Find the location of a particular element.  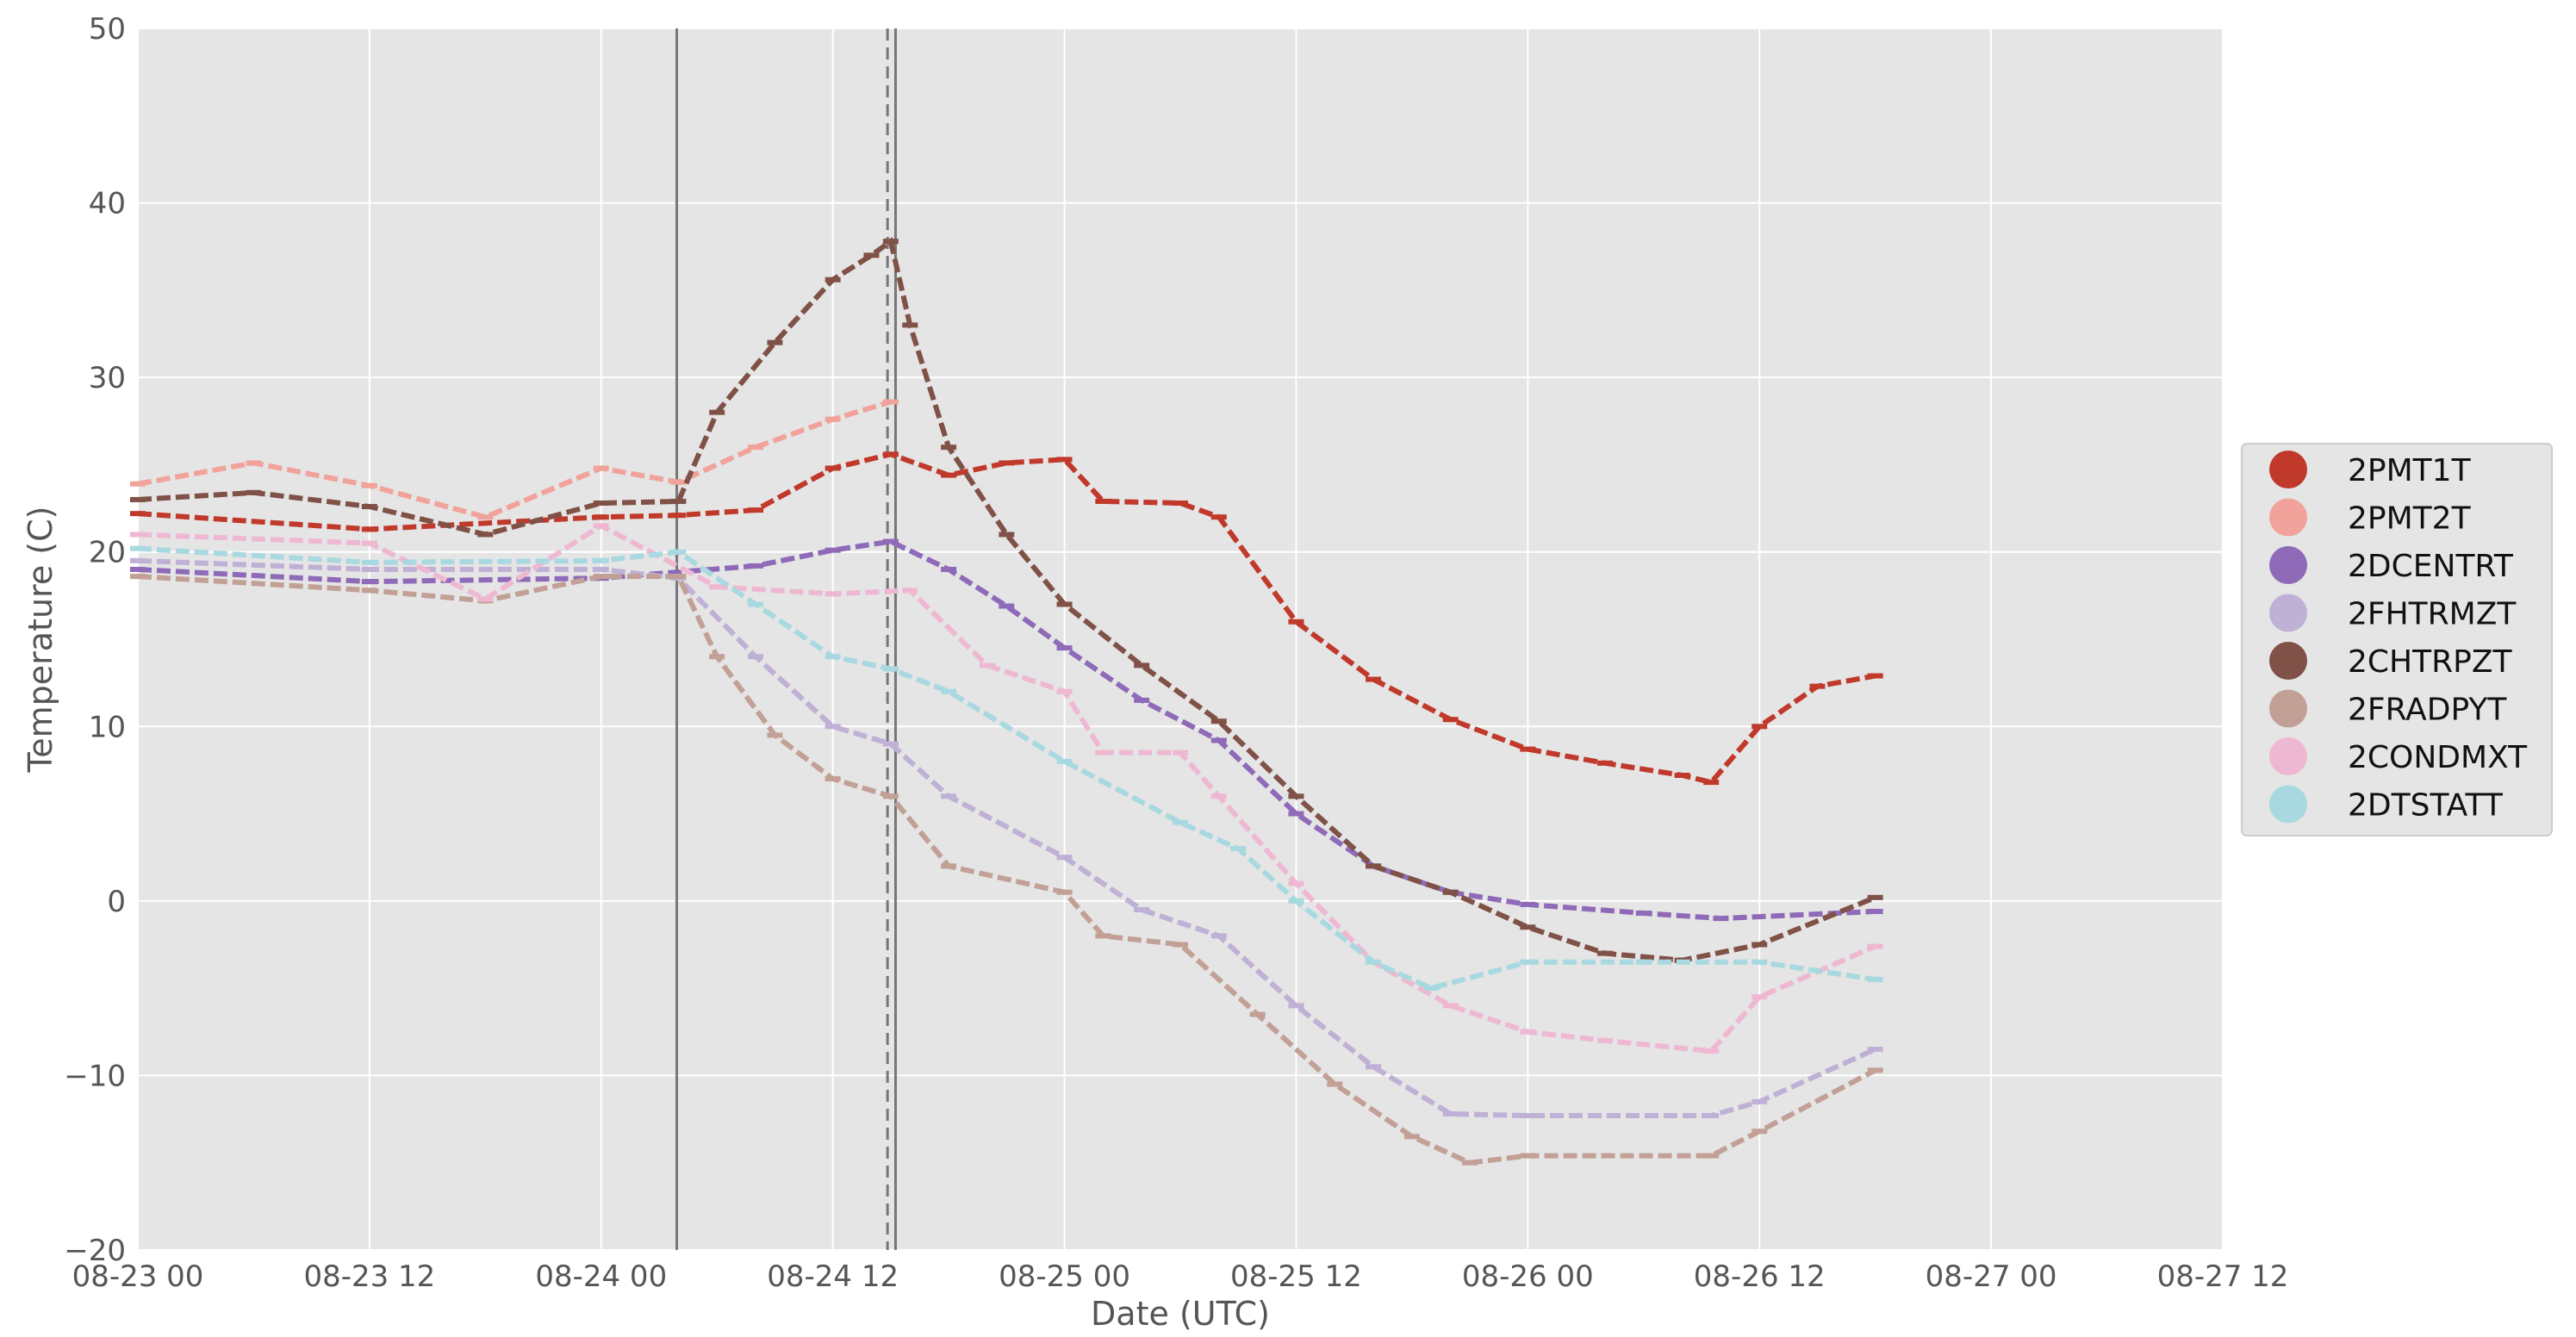

x-tick-label: 08-23 00 is located at coordinates (138, 1277).